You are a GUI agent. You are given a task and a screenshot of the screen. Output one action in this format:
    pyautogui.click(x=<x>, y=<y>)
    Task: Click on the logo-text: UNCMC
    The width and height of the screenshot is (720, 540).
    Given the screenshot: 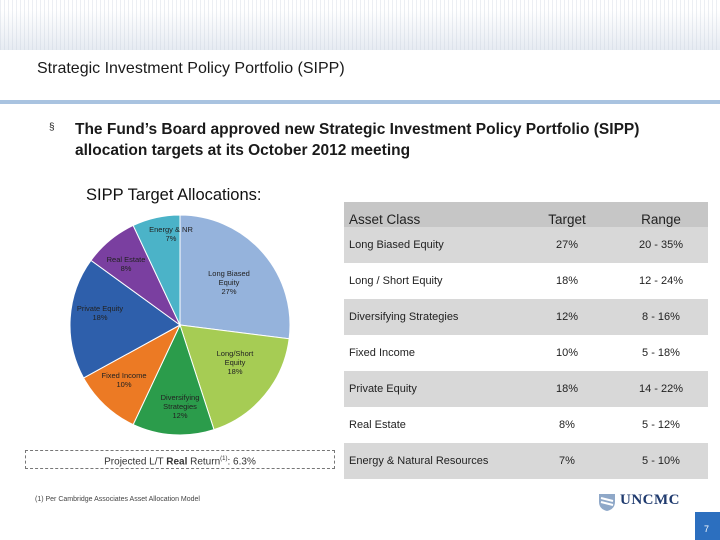 What is the action you would take?
    pyautogui.click(x=650, y=500)
    